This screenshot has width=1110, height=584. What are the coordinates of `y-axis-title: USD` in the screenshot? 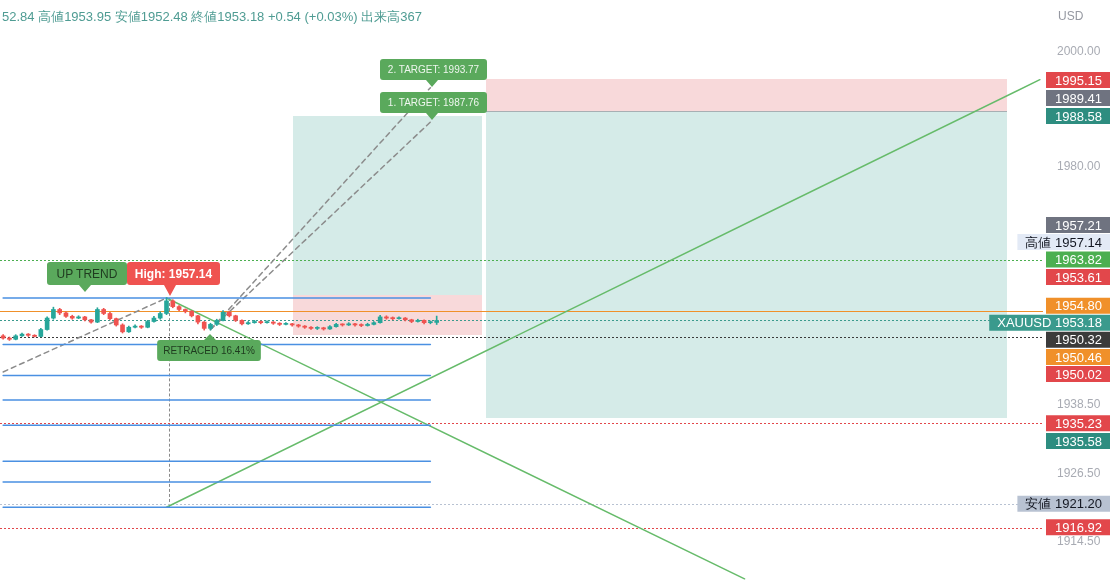 It's located at (1071, 16).